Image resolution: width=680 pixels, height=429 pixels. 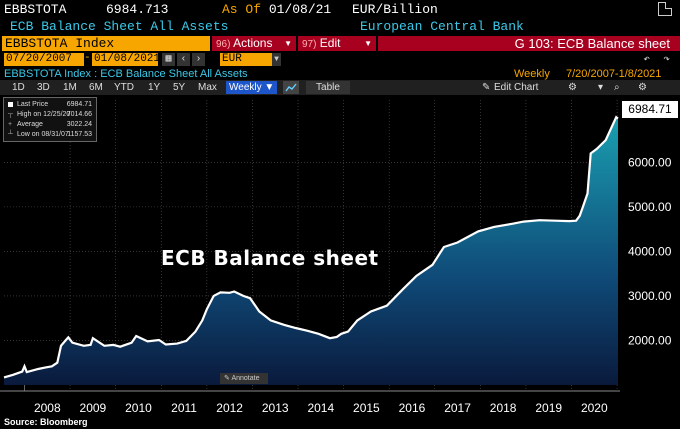 I want to click on period-5y: 5Y, so click(x=179, y=87).